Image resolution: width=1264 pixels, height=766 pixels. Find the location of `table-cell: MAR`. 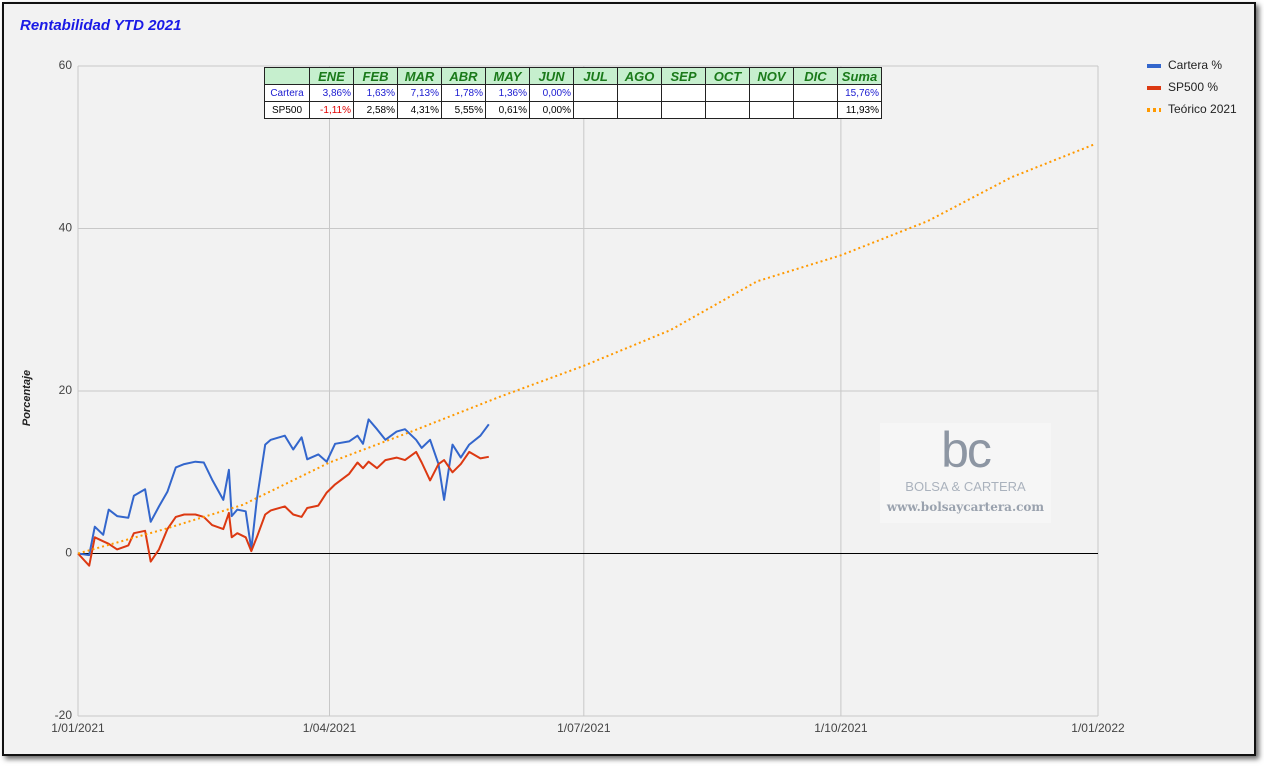

table-cell: MAR is located at coordinates (419, 76).